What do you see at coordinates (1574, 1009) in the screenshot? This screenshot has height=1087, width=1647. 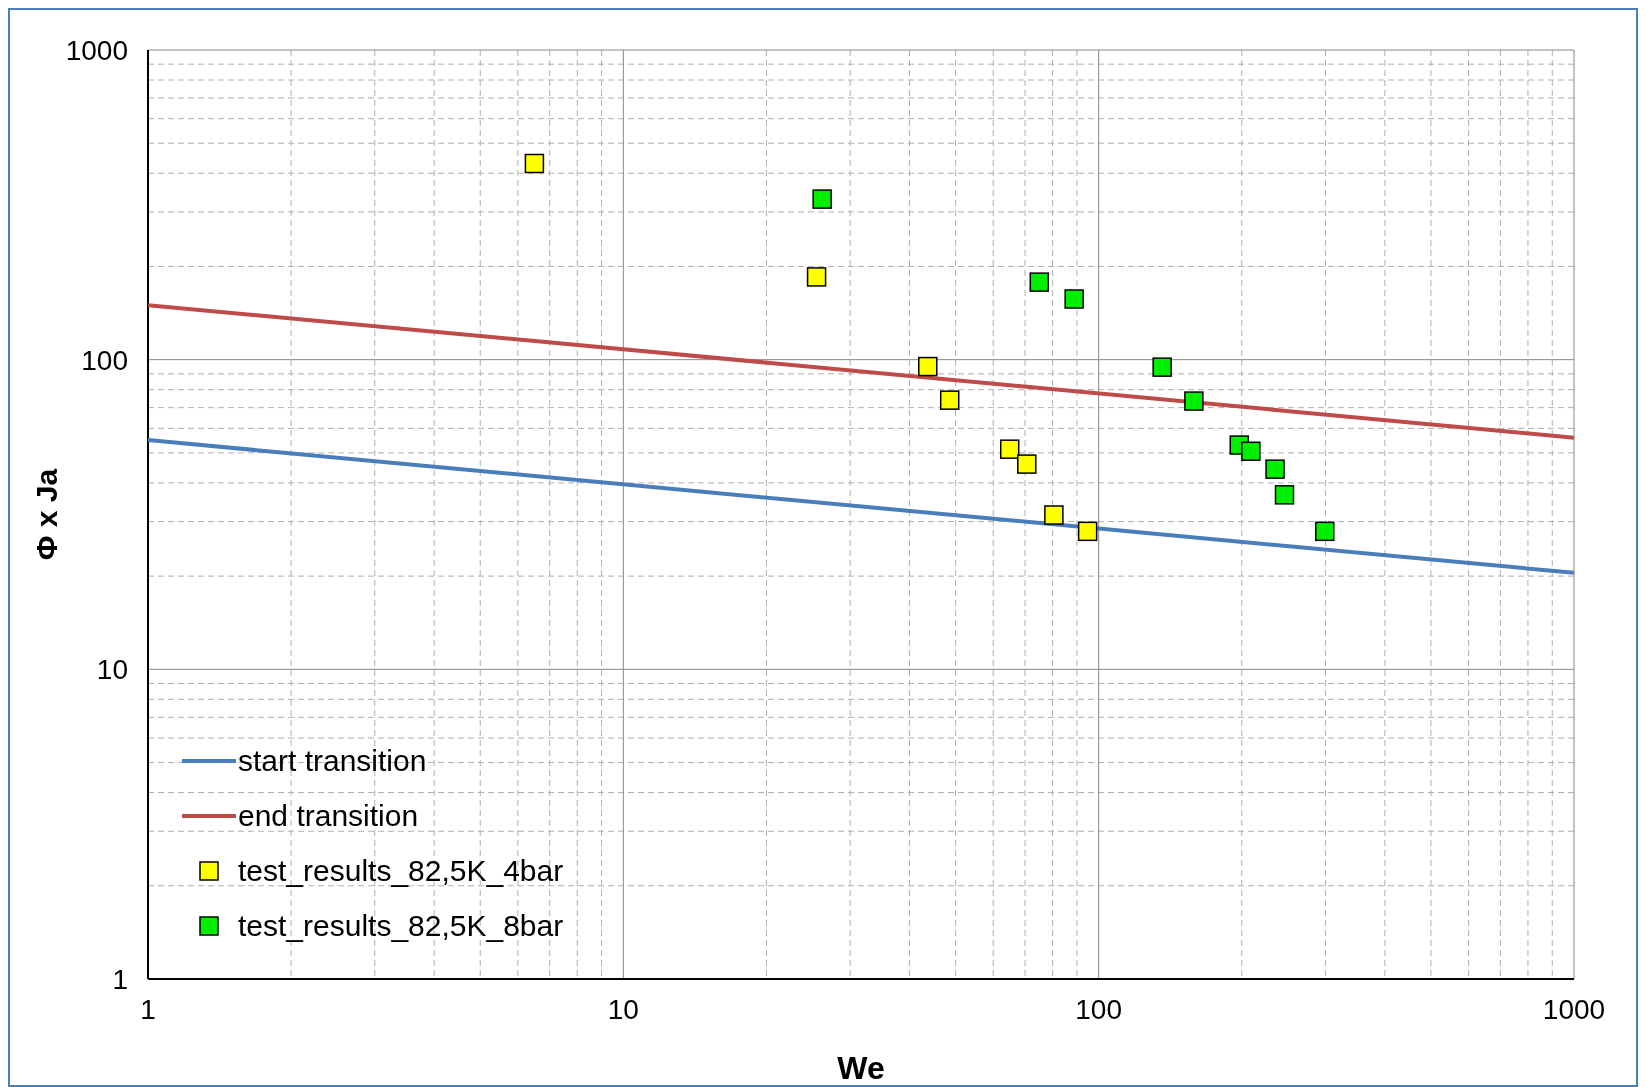 I see `x-tick-label: 1000` at bounding box center [1574, 1009].